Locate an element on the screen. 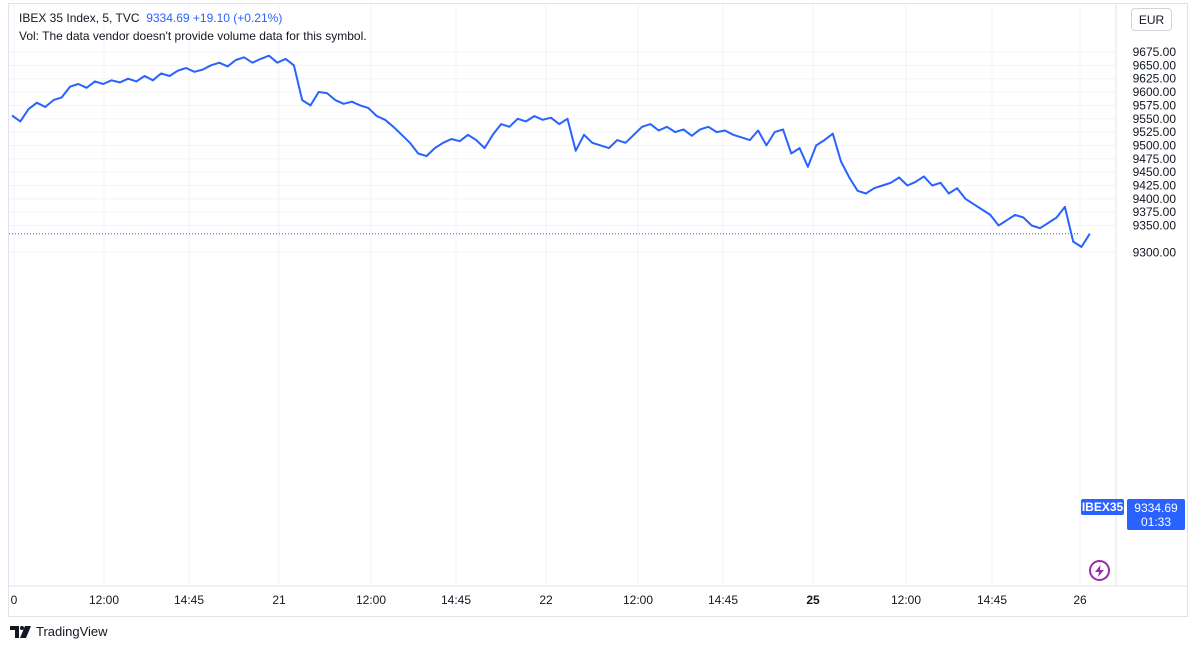 The height and width of the screenshot is (650, 1200). symbol-title: IBEX 35 Index, 5, TVC is located at coordinates (79, 18).